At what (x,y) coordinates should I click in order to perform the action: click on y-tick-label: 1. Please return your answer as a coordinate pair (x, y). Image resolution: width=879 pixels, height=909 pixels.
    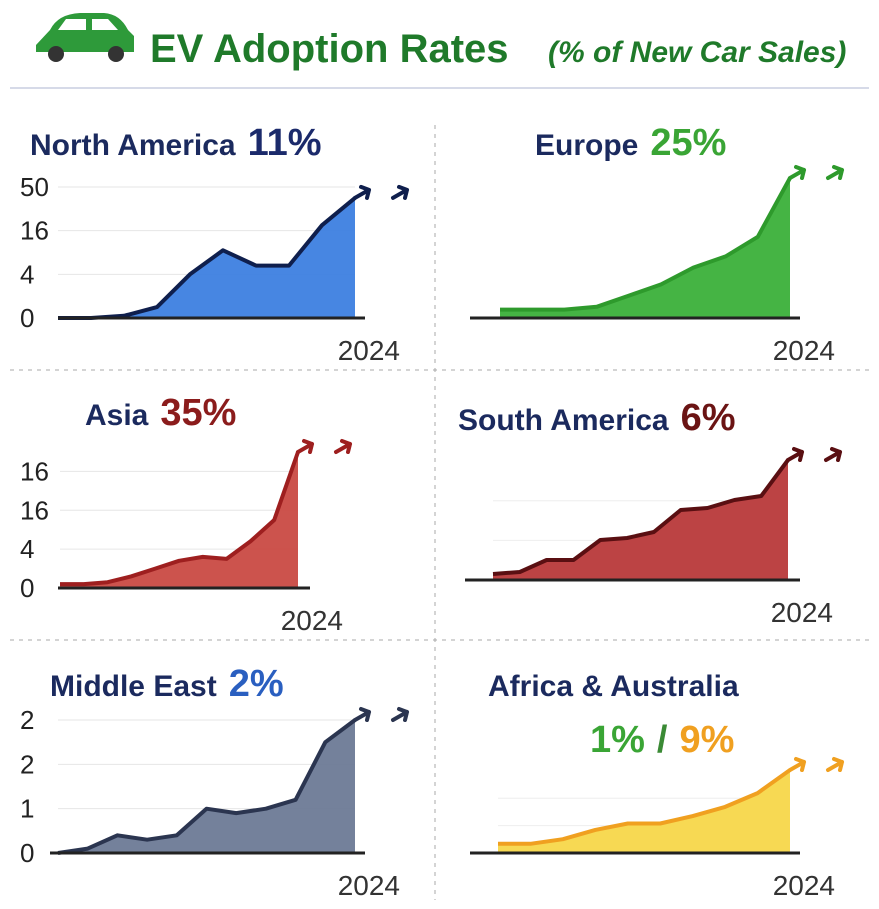
    Looking at the image, I should click on (27, 809).